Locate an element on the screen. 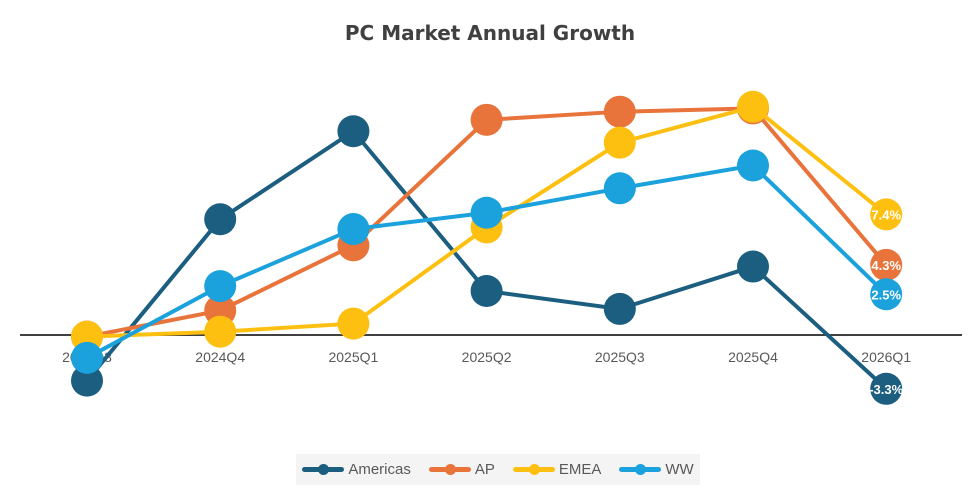 Image resolution: width=980 pixels, height=503 pixels. legend-label: WW is located at coordinates (679, 469).